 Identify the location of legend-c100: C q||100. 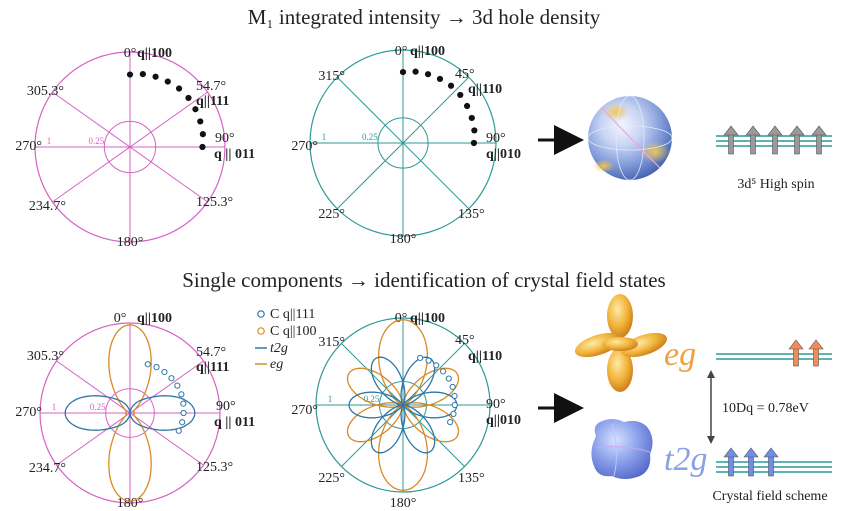
(293, 331).